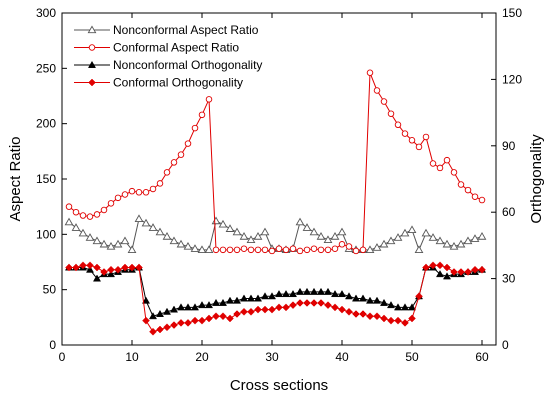 The width and height of the screenshot is (550, 401). I want to click on x-tick-label: 30, so click(272, 357).